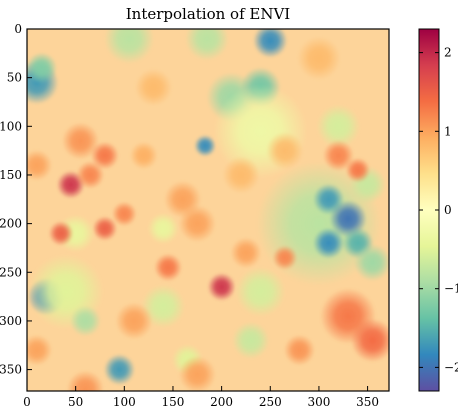  What do you see at coordinates (11, 224) in the screenshot?
I see `y-tick-label: 200` at bounding box center [11, 224].